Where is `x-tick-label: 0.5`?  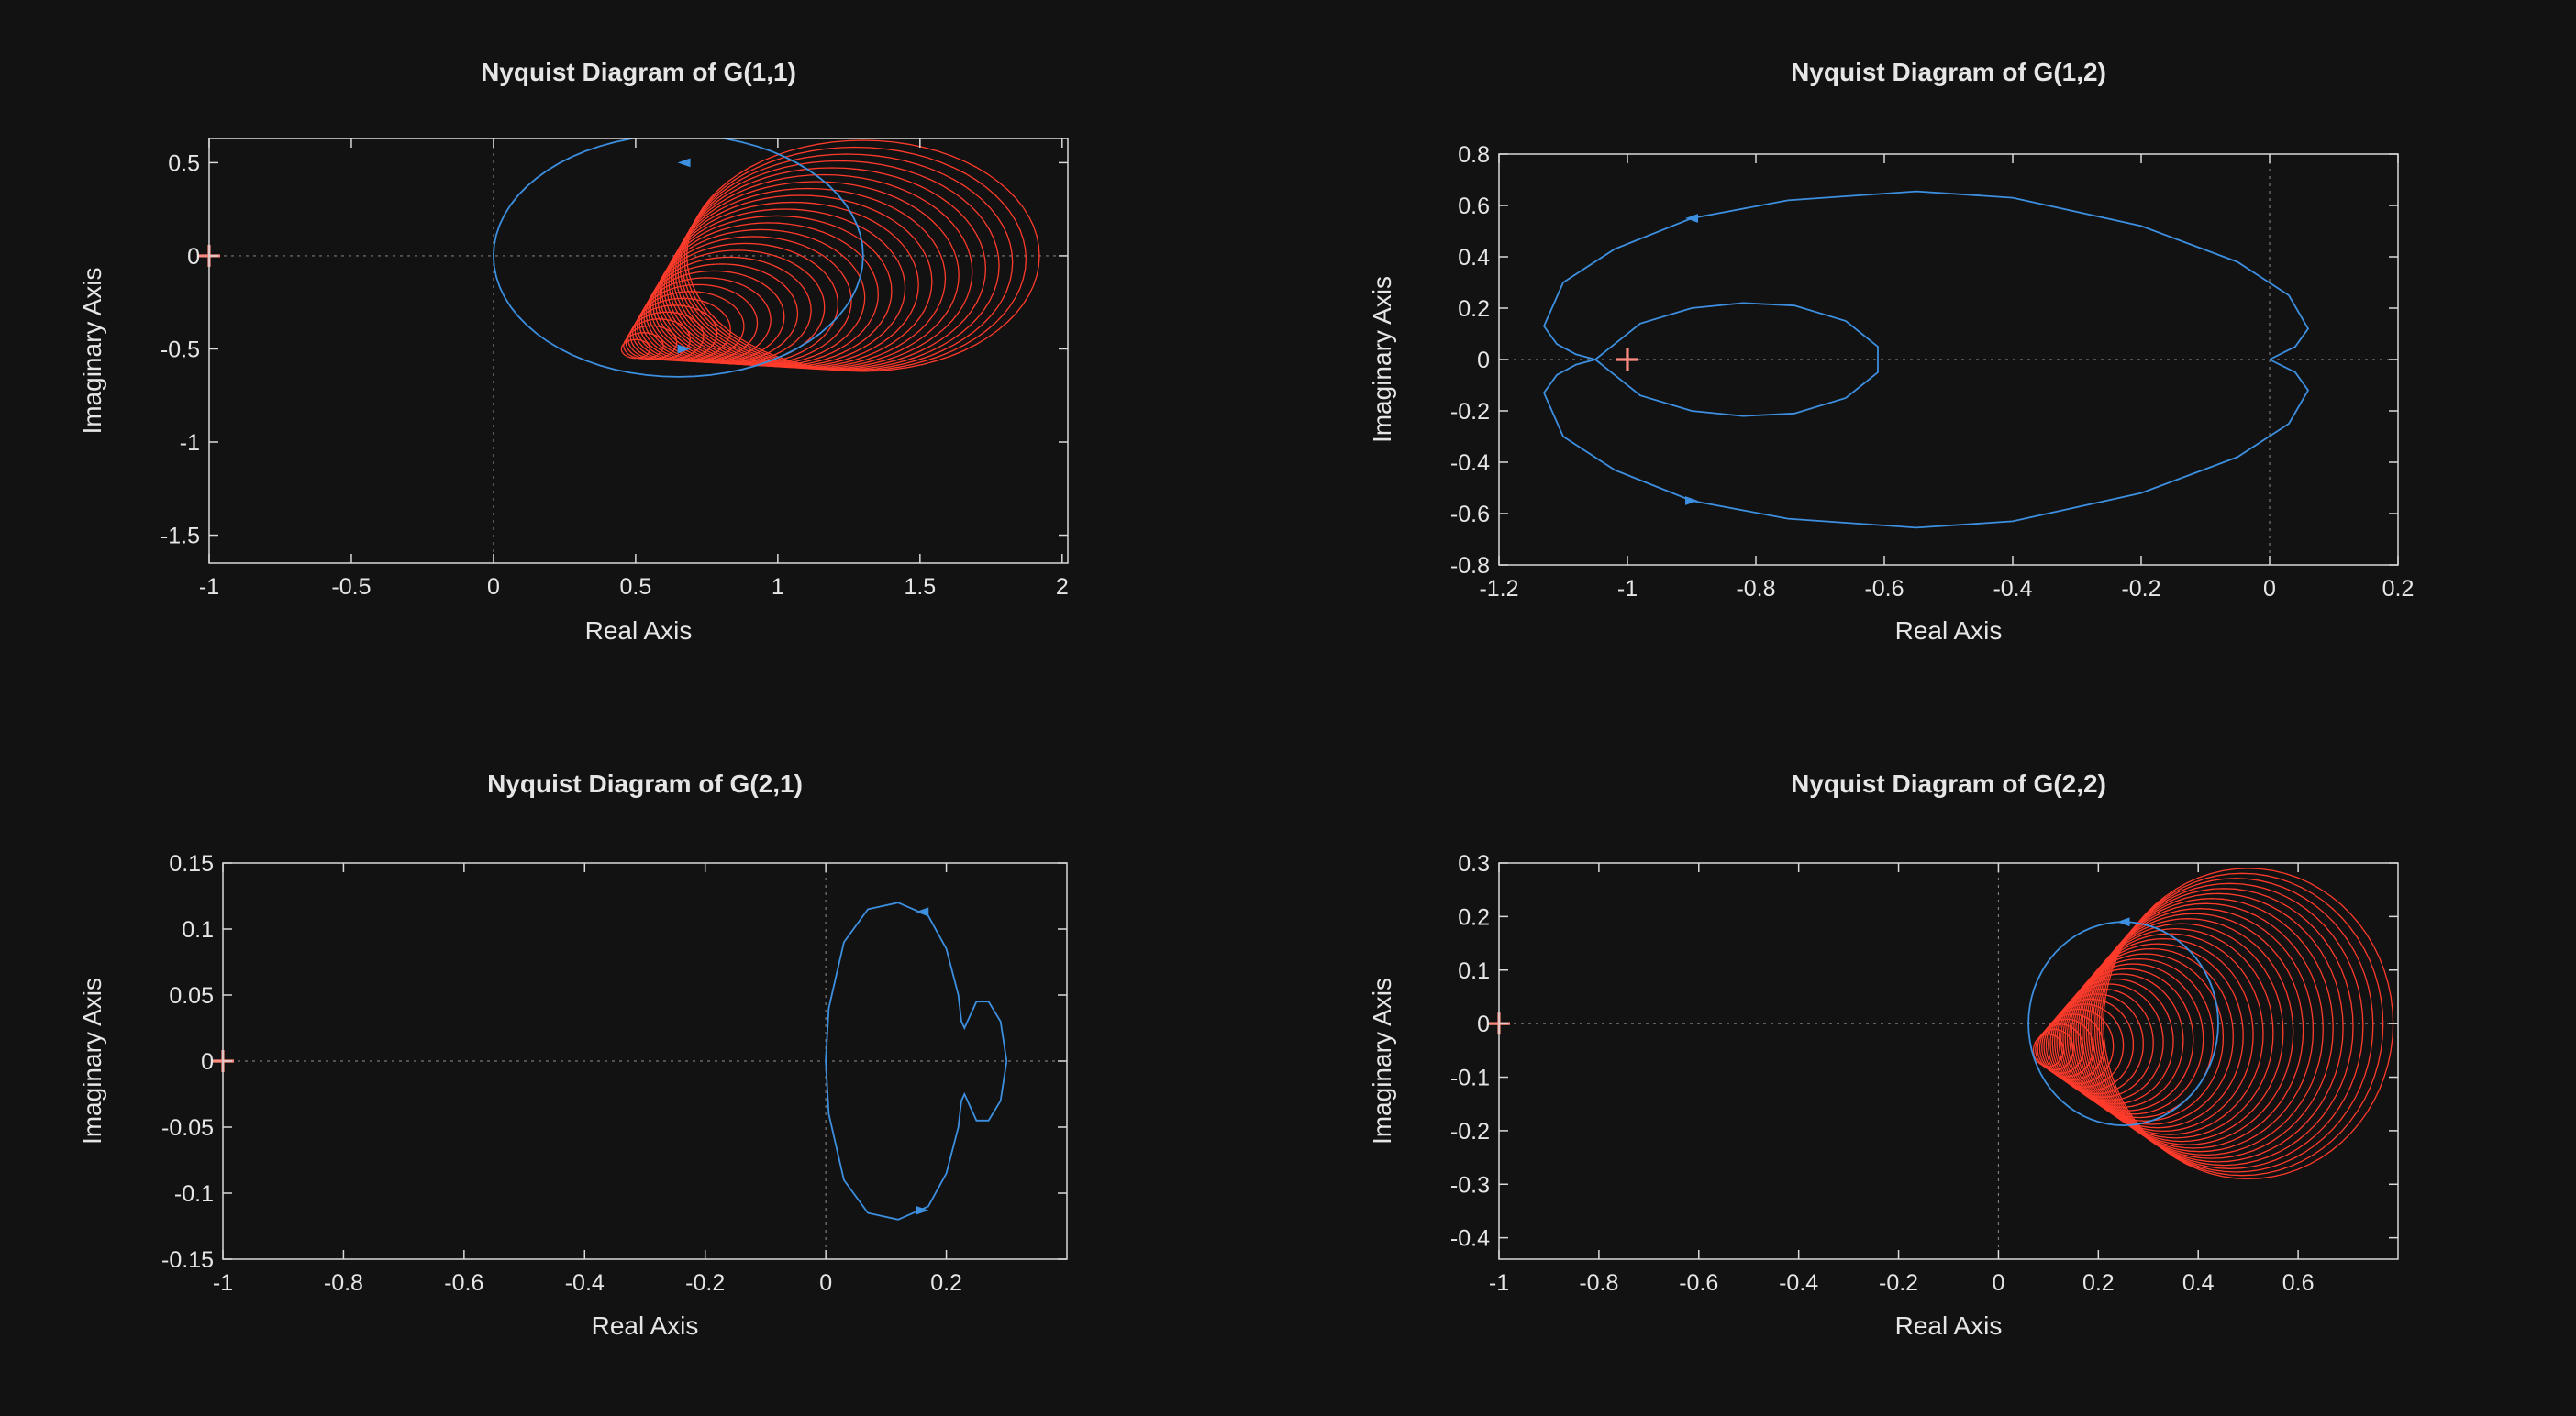 x-tick-label: 0.5 is located at coordinates (636, 587).